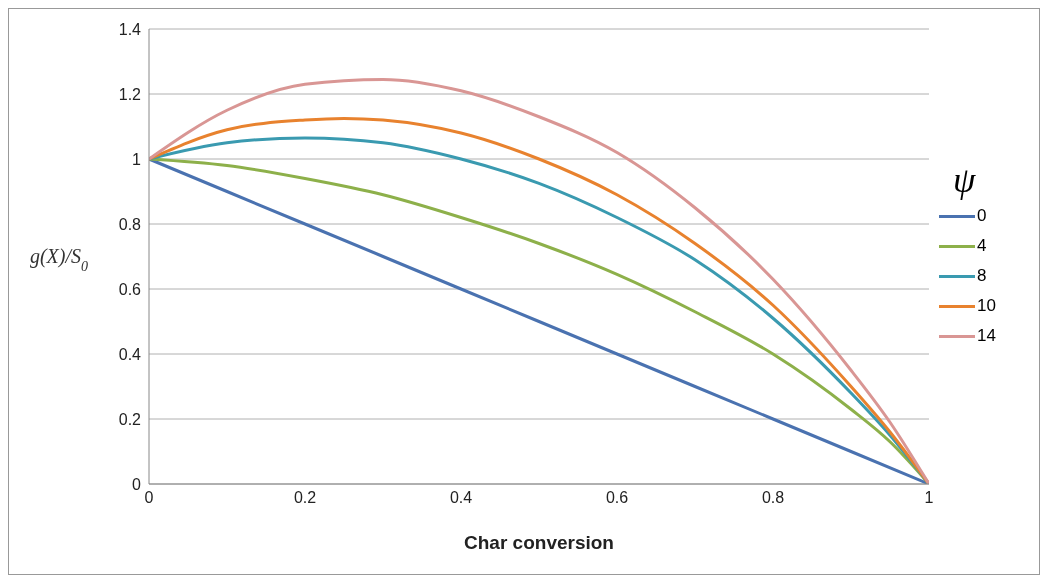 This screenshot has height=582, width=1050. Describe the element at coordinates (130, 29) in the screenshot. I see `y-tick-label: 1.4` at that location.